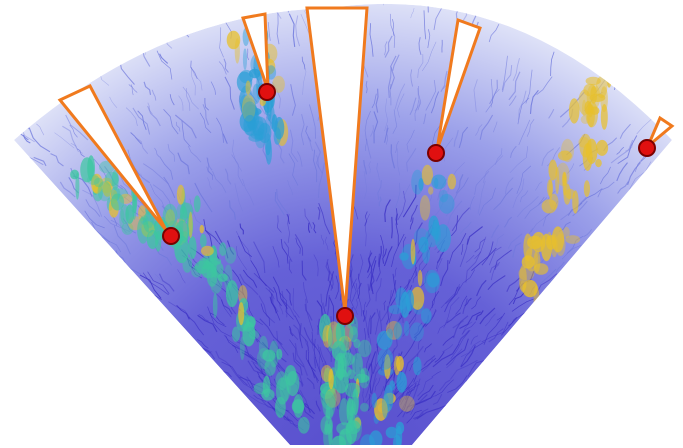  Describe the element at coordinates (171, 236) in the screenshot. I see `marker-far-left` at that location.